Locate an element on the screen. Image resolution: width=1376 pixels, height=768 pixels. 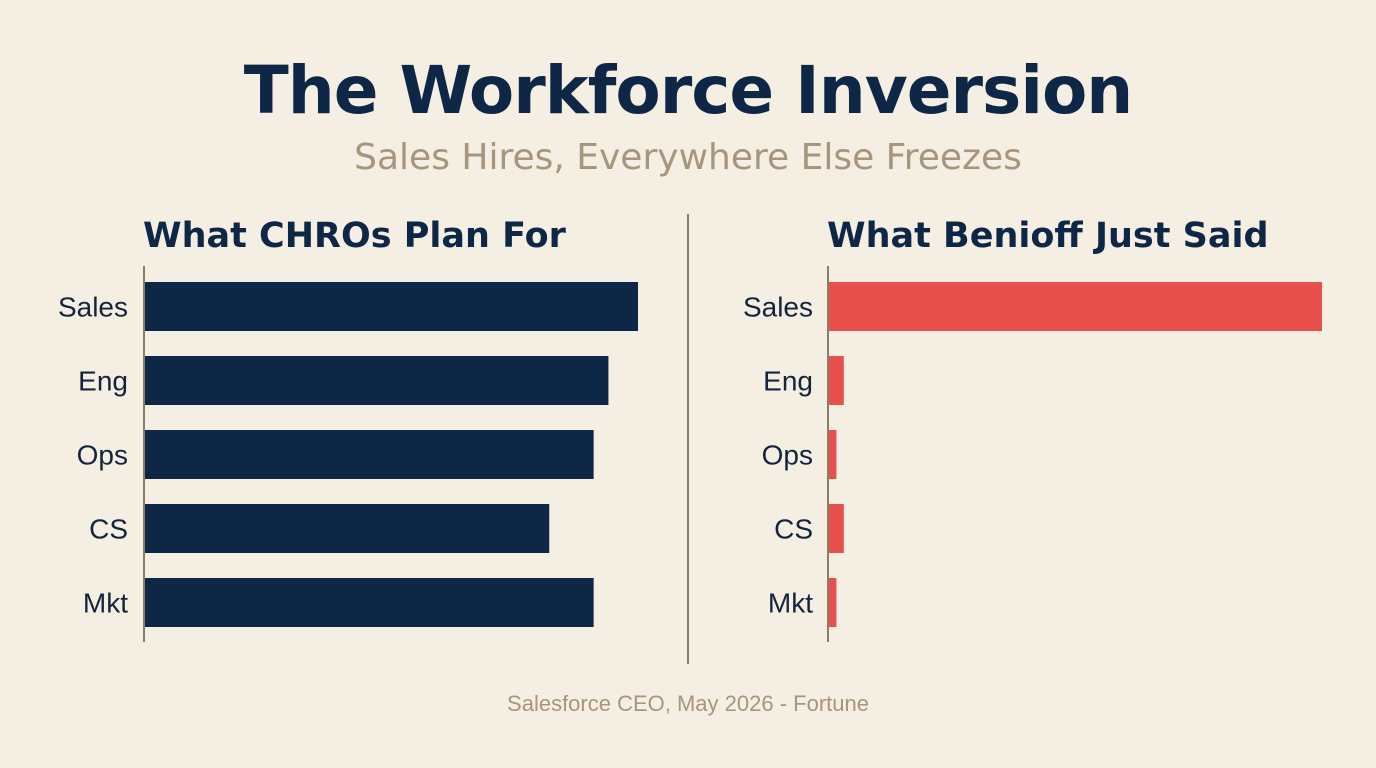
bar-chros-eng is located at coordinates (377, 380).